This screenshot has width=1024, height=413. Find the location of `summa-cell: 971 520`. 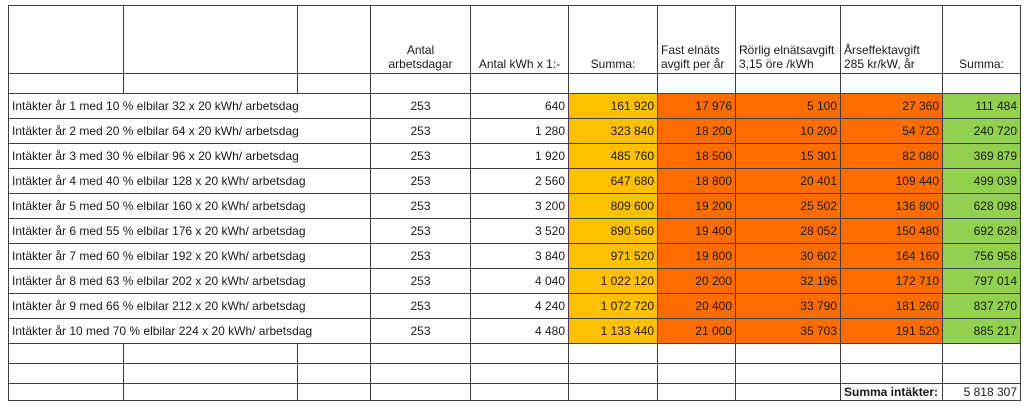

summa-cell: 971 520 is located at coordinates (613, 256).